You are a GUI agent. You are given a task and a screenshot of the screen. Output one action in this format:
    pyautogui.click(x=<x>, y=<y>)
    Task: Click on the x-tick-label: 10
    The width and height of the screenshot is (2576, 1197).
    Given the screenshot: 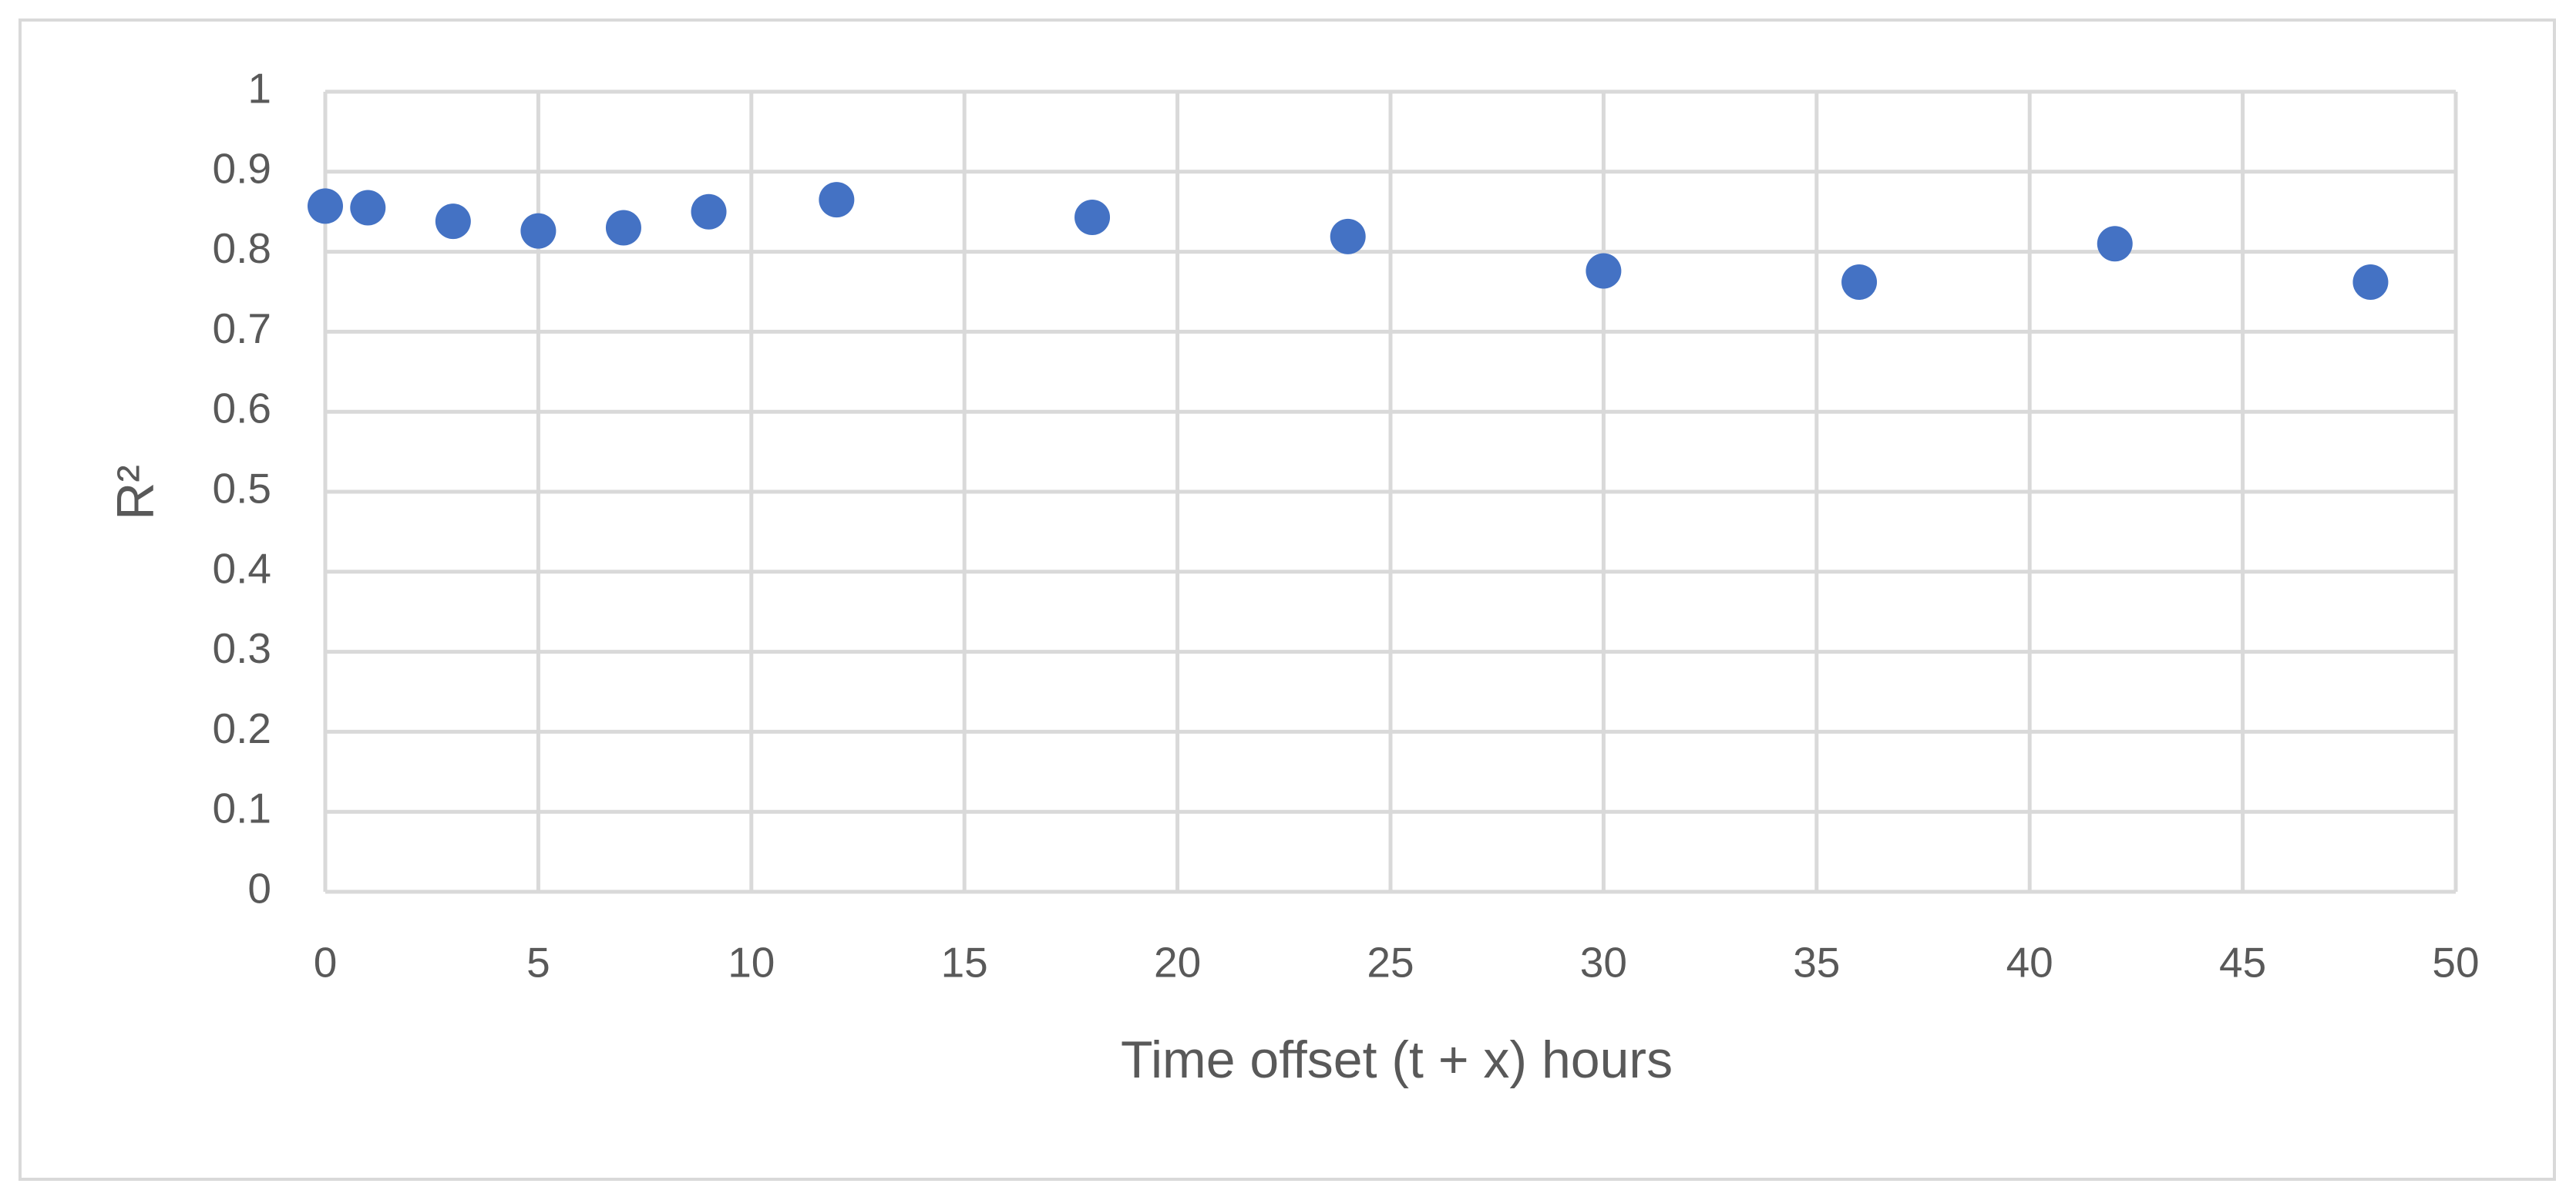 What is the action you would take?
    pyautogui.click(x=751, y=963)
    